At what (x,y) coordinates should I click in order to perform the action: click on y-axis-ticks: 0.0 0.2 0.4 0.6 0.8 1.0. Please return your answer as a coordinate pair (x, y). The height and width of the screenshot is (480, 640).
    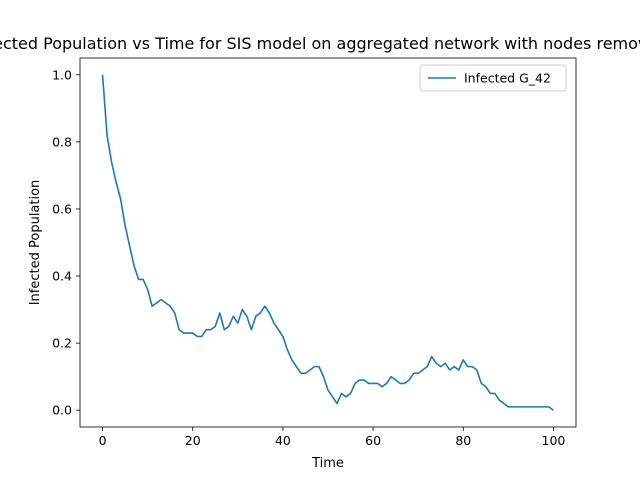
    Looking at the image, I should click on (66, 242).